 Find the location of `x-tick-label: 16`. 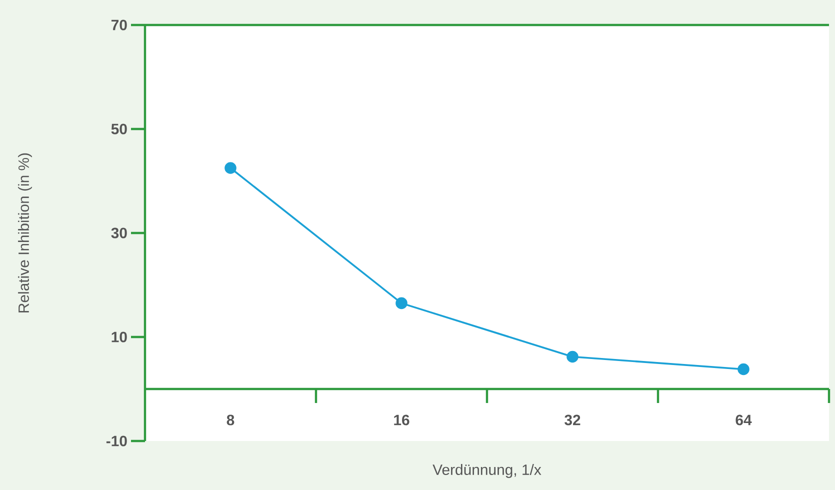

x-tick-label: 16 is located at coordinates (402, 420).